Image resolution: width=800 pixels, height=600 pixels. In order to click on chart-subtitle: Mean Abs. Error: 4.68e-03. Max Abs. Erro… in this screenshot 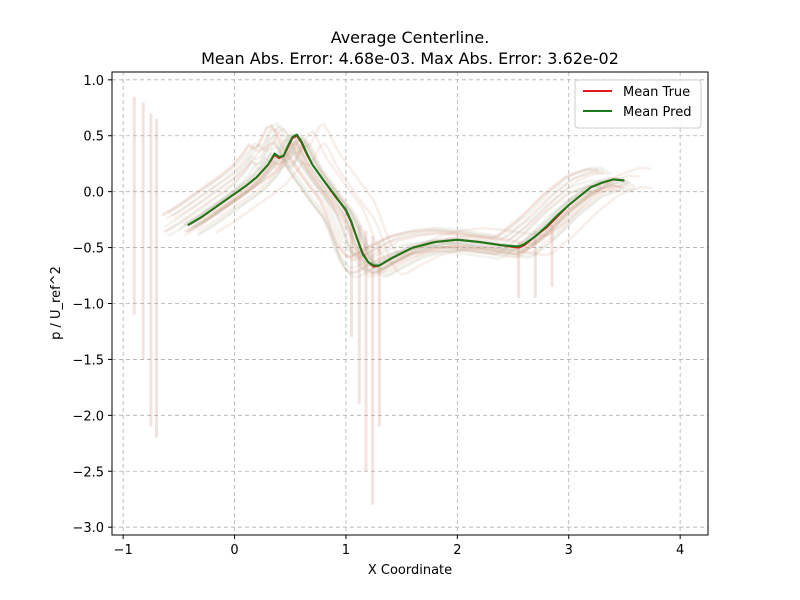, I will do `click(410, 58)`.